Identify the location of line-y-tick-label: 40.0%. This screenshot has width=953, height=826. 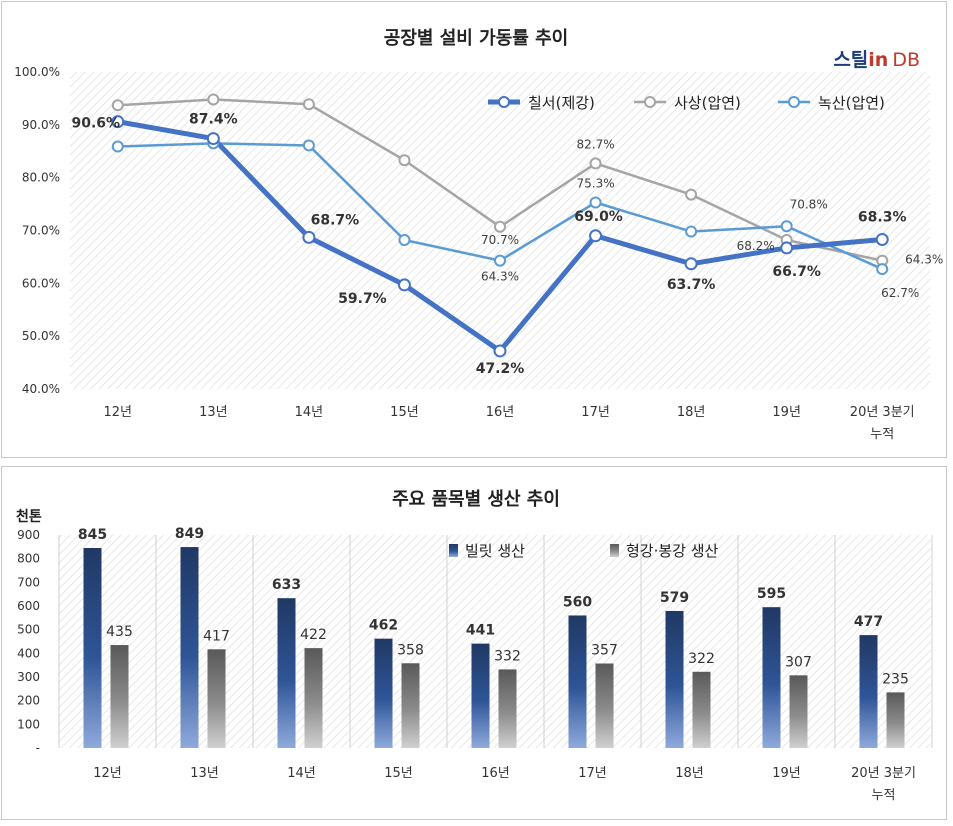
(41, 389).